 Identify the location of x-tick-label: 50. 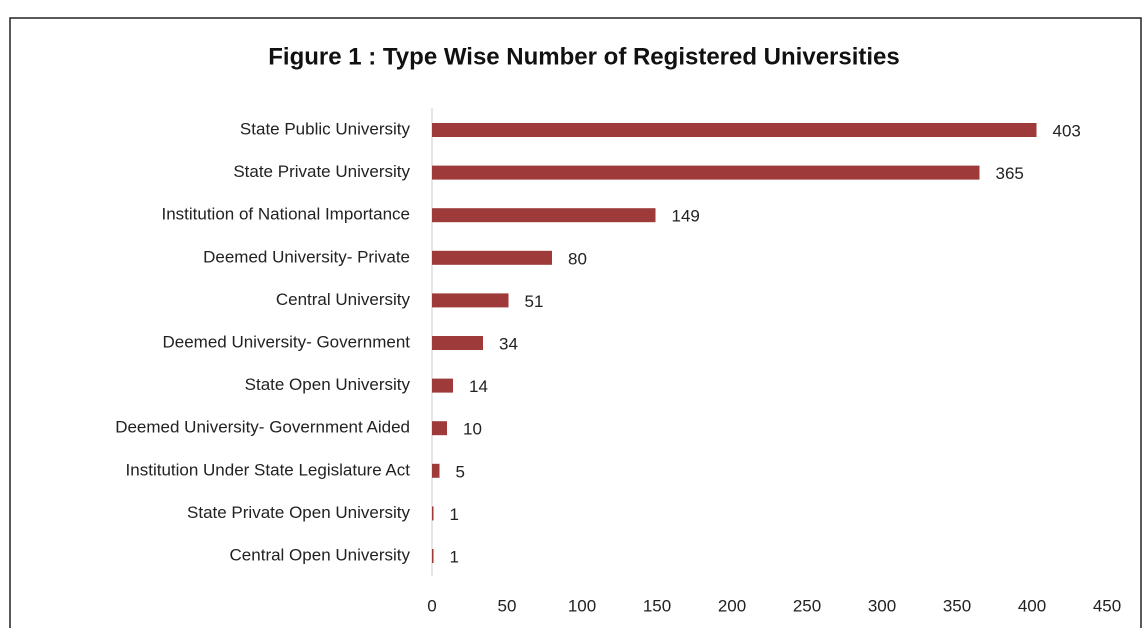
(507, 605).